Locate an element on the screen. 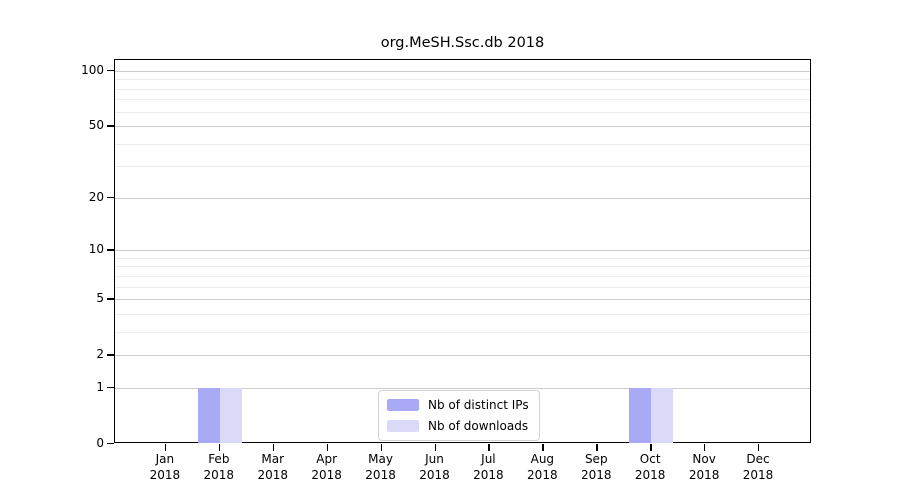  month-label: Aug is located at coordinates (542, 459).